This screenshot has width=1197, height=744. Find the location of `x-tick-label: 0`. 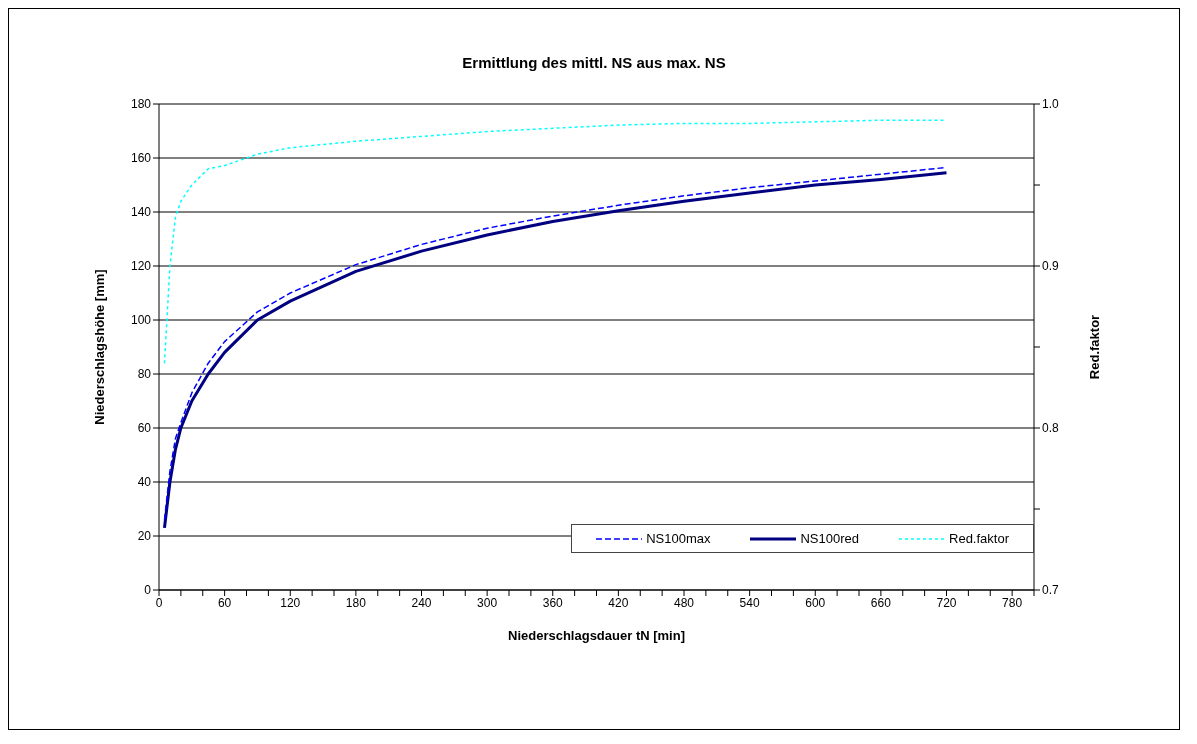

x-tick-label: 0 is located at coordinates (159, 602).